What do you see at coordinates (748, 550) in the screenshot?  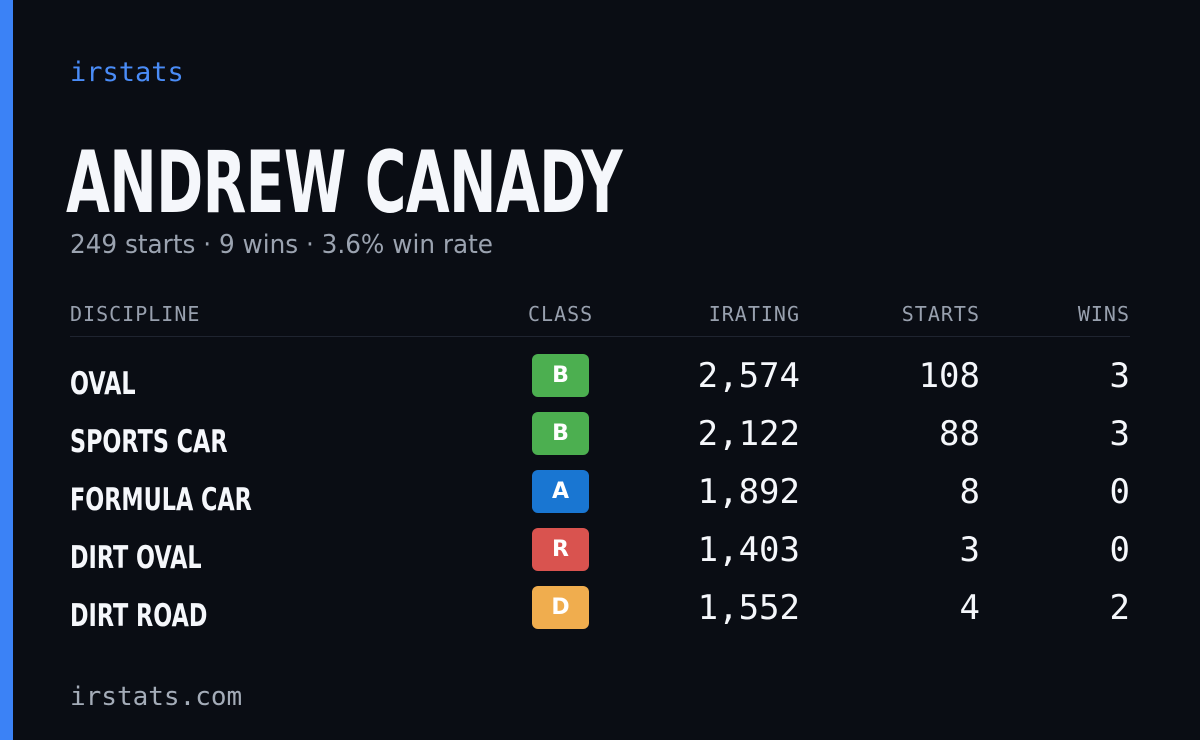 I see `irating-value: 1,403` at bounding box center [748, 550].